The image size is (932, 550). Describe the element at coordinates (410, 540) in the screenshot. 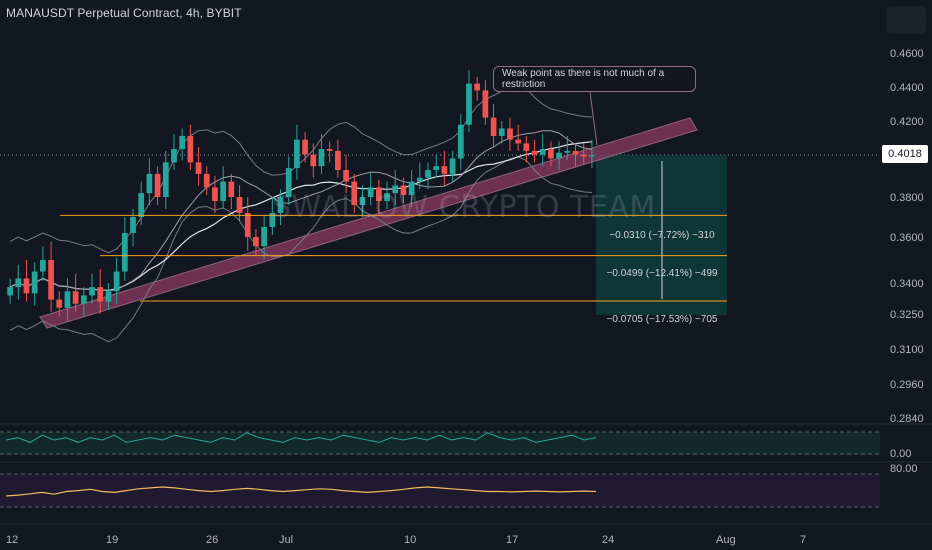

I see `x-tick-label: 10` at that location.